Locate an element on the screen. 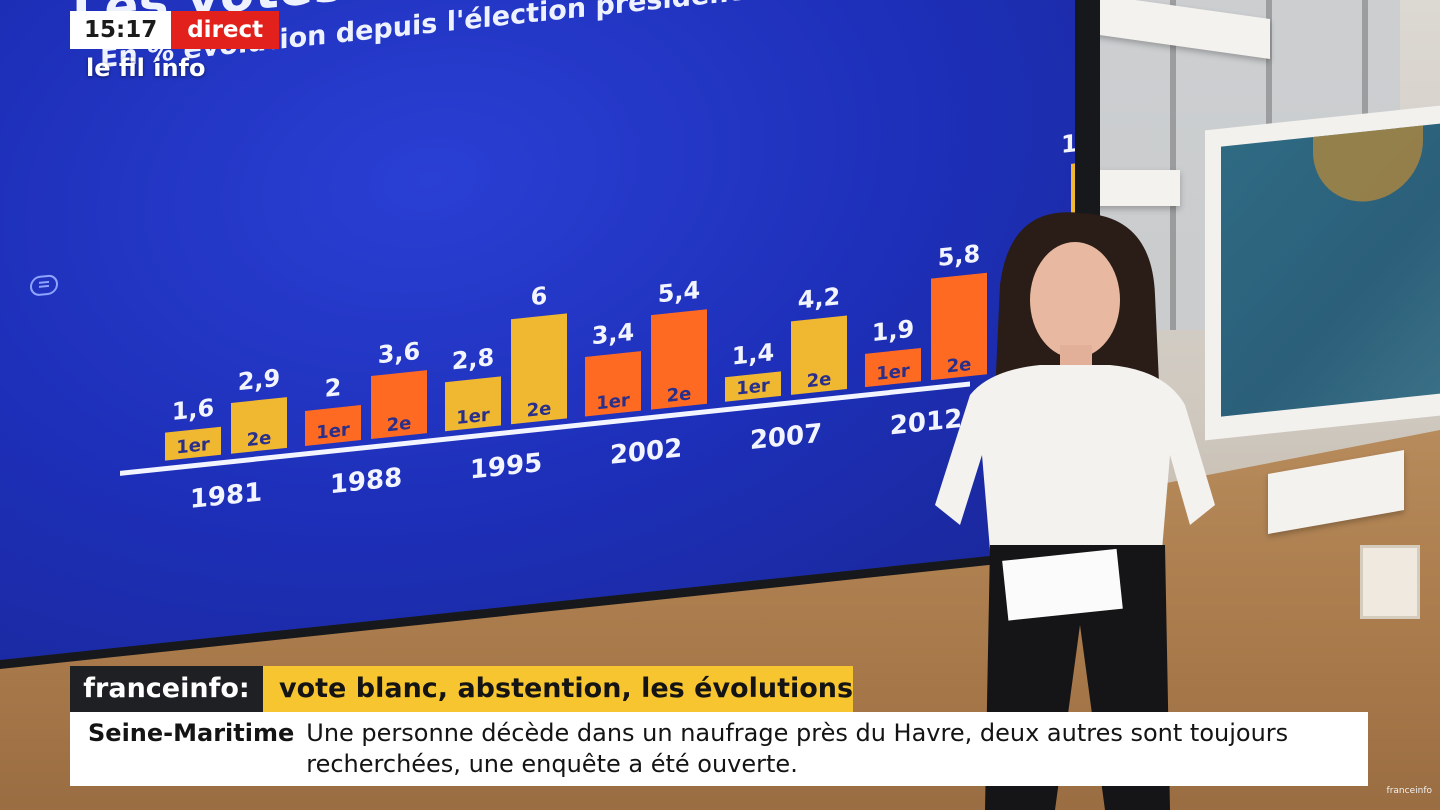  value-label: 5,8 is located at coordinates (959, 256).